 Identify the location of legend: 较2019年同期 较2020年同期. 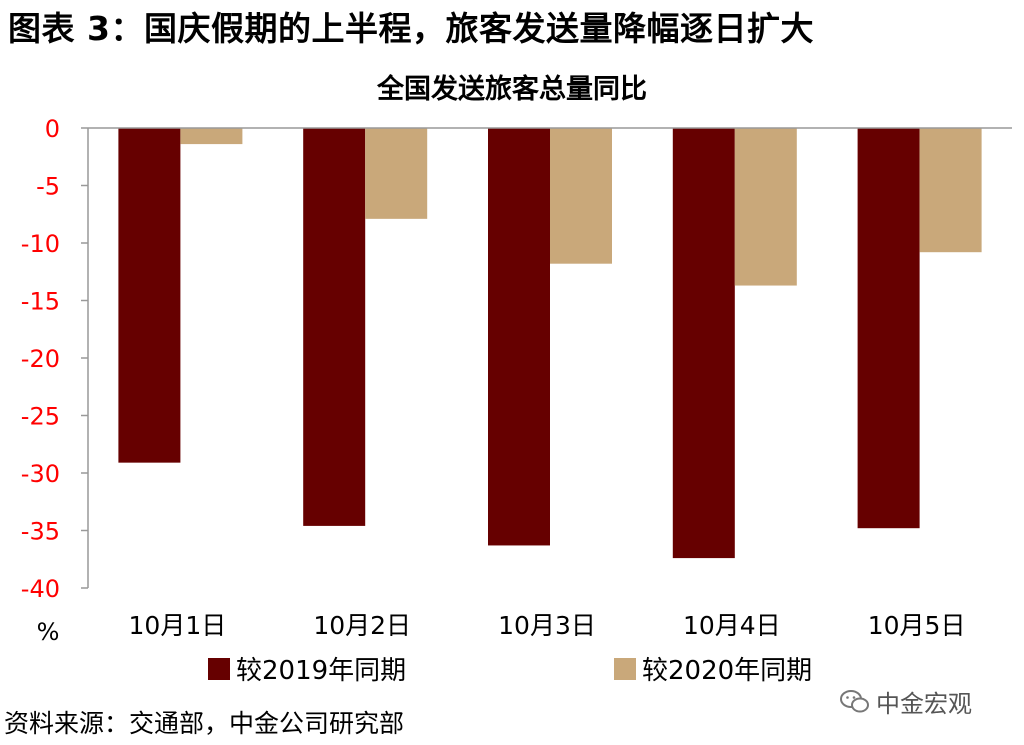
(512, 670).